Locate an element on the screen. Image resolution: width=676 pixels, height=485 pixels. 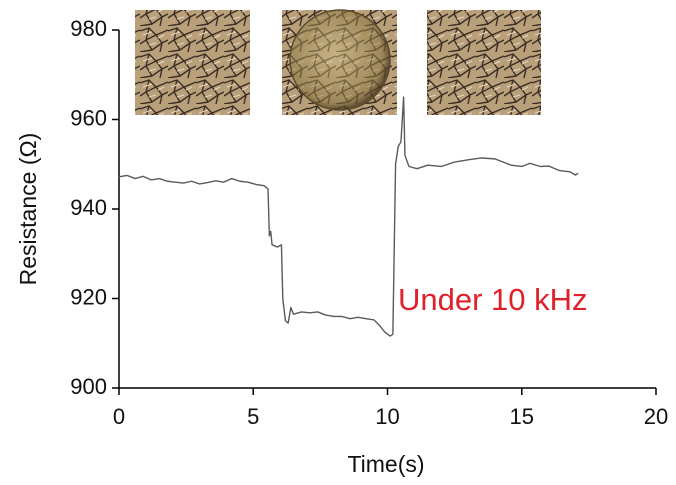
y-tick-label: 900 is located at coordinates (88, 386).